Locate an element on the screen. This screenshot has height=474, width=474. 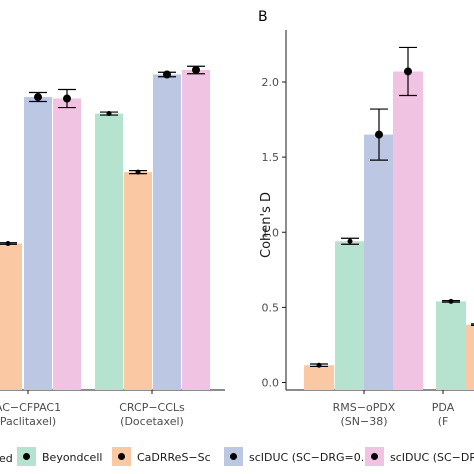
legend-label: CaDRReS−Sc is located at coordinates (174, 457).